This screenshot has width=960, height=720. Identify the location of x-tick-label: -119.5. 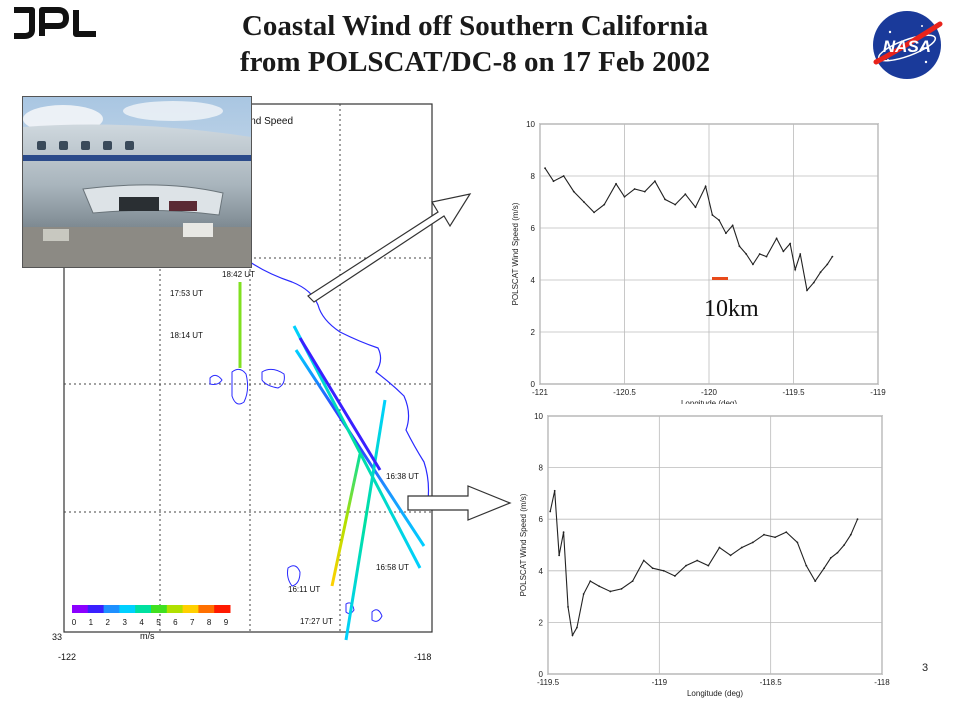
(548, 682).